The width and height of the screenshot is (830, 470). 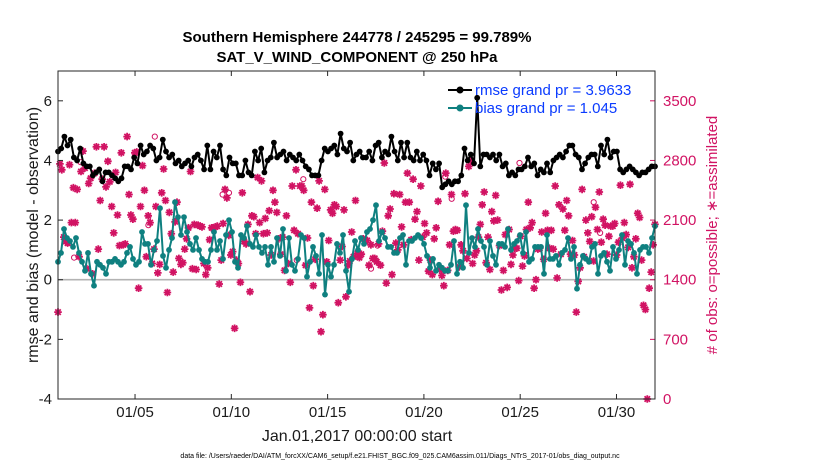 What do you see at coordinates (45, 399) in the screenshot?
I see `y-tick-label: -4` at bounding box center [45, 399].